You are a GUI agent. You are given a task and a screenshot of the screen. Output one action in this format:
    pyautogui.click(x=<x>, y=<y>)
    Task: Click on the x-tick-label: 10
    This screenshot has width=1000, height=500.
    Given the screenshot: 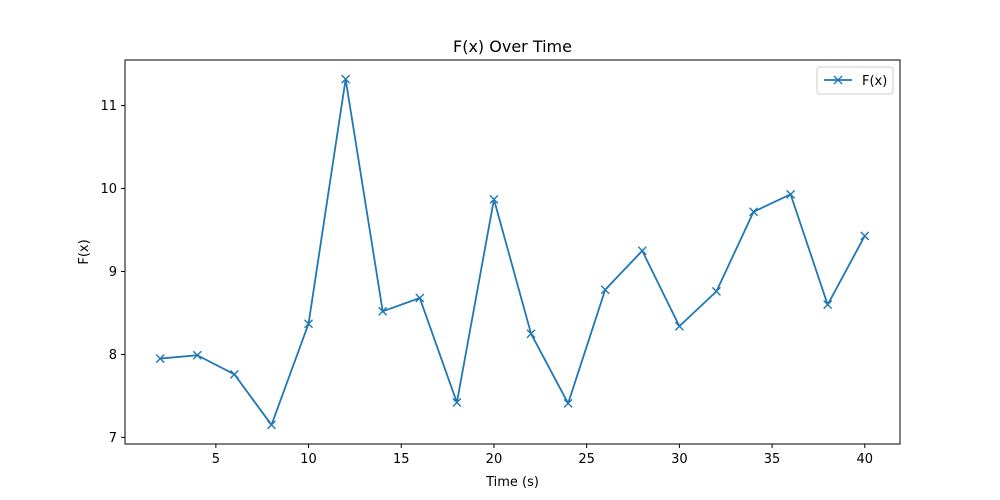 What is the action you would take?
    pyautogui.click(x=308, y=459)
    